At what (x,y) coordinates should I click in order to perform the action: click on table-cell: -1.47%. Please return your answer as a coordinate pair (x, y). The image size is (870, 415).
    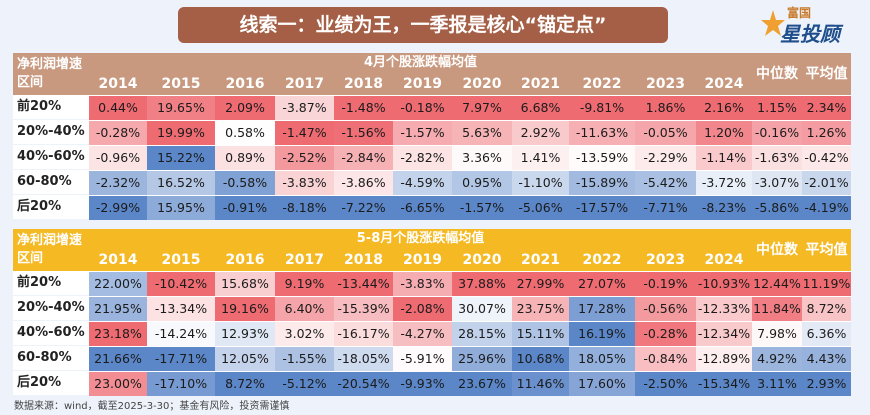
    Looking at the image, I should click on (304, 132).